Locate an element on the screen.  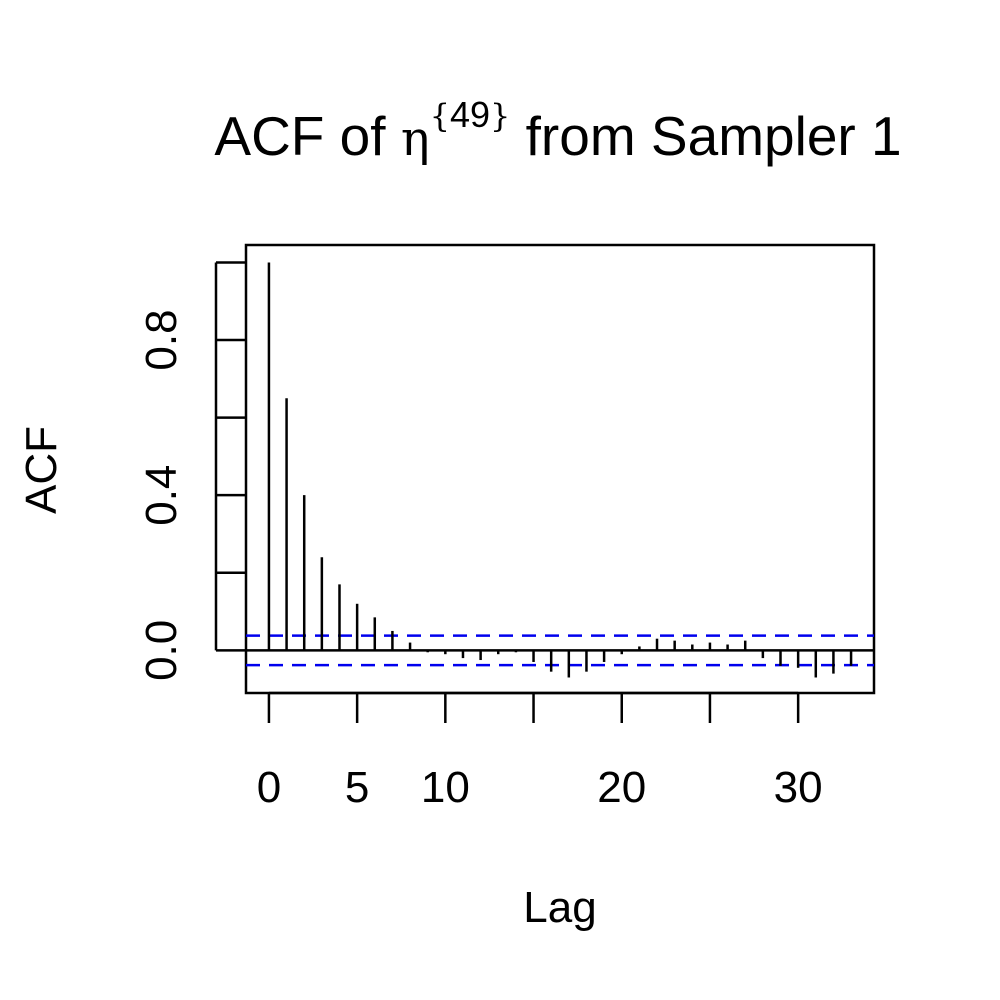
y-axis-label: ACF is located at coordinates (41, 470).